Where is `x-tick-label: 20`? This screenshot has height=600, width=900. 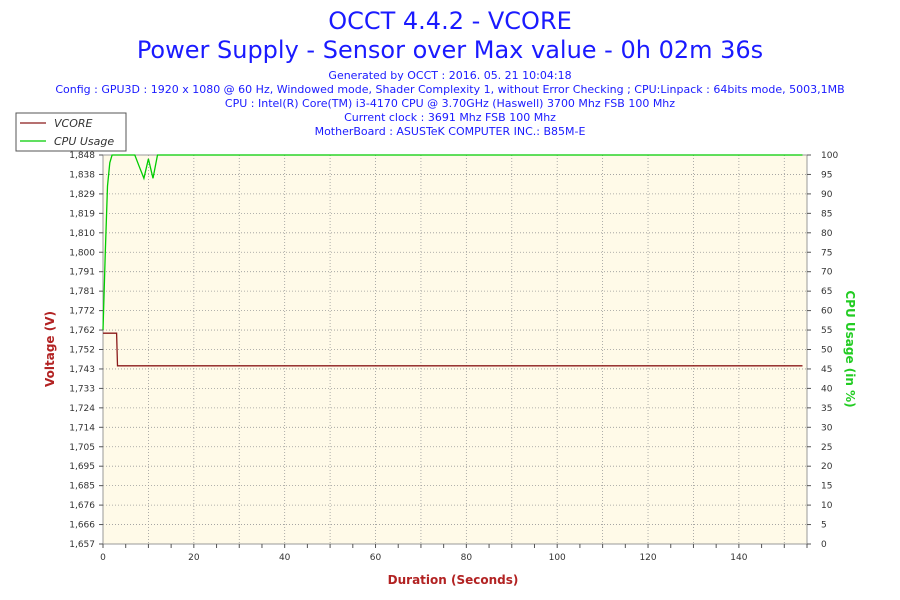 x-tick-label: 20 is located at coordinates (194, 558).